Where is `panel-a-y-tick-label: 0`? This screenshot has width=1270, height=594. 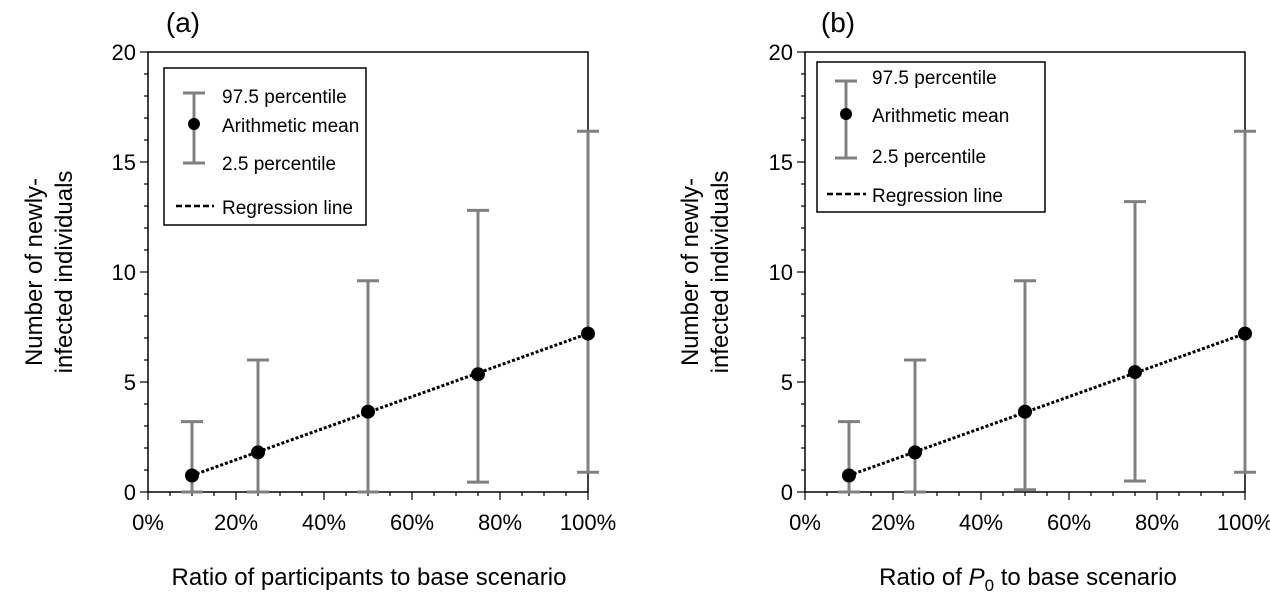
panel-a-y-tick-label: 0 is located at coordinates (130, 492).